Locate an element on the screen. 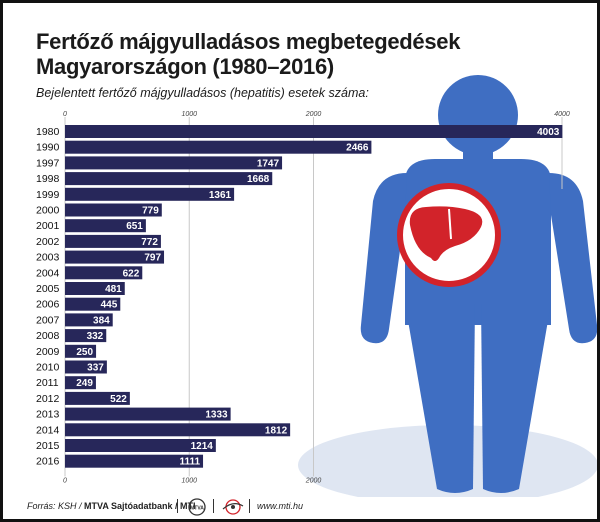  data-label: 1333 is located at coordinates (216, 415).